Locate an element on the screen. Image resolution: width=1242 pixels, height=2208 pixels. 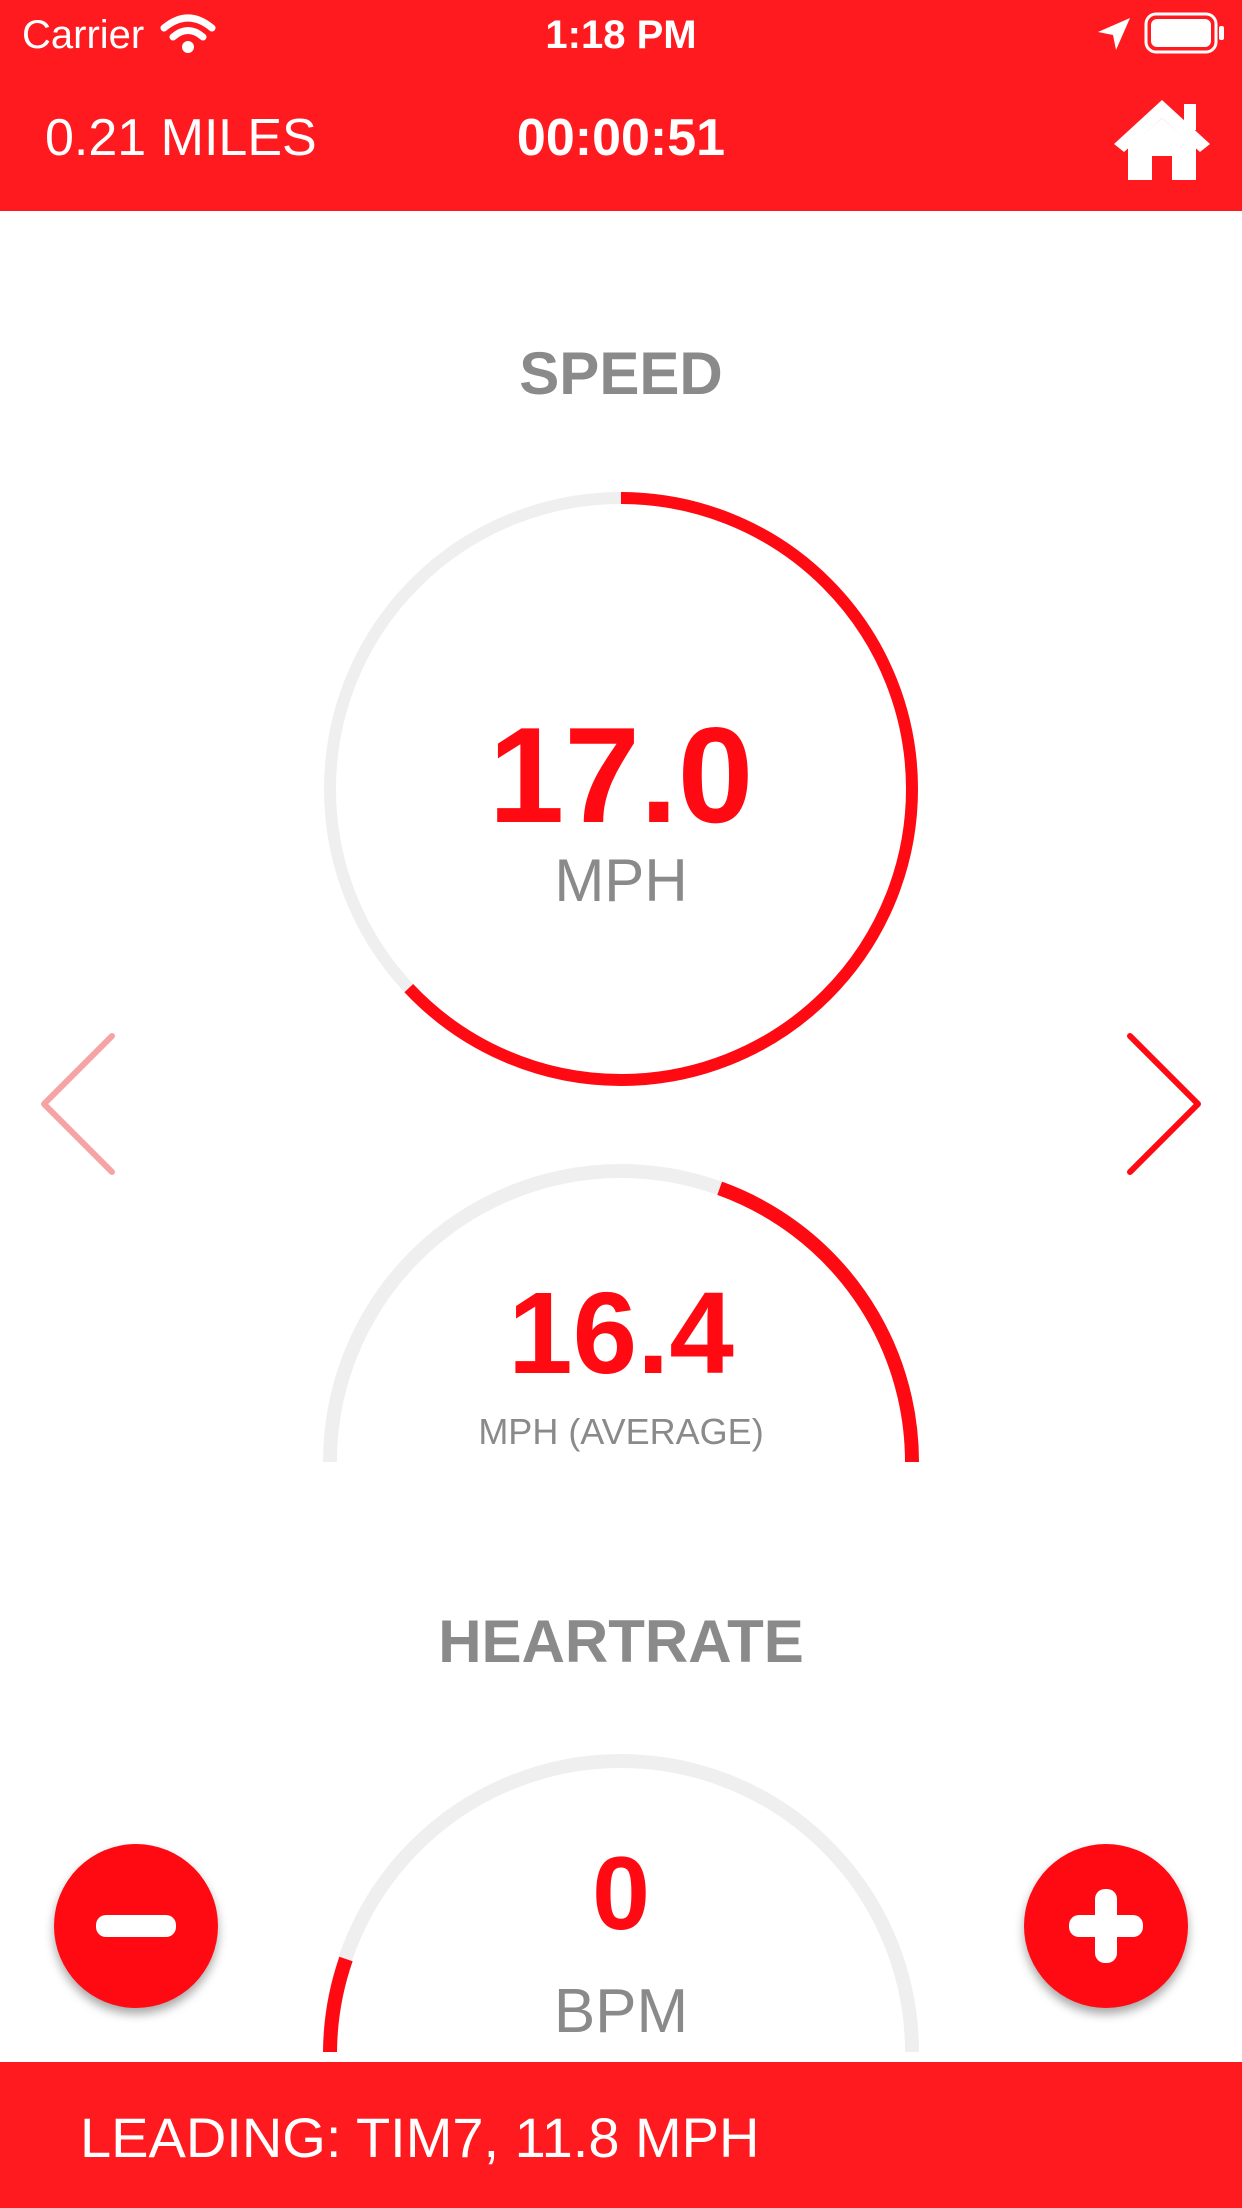
current-speed-unit: MPH is located at coordinates (621, 880).